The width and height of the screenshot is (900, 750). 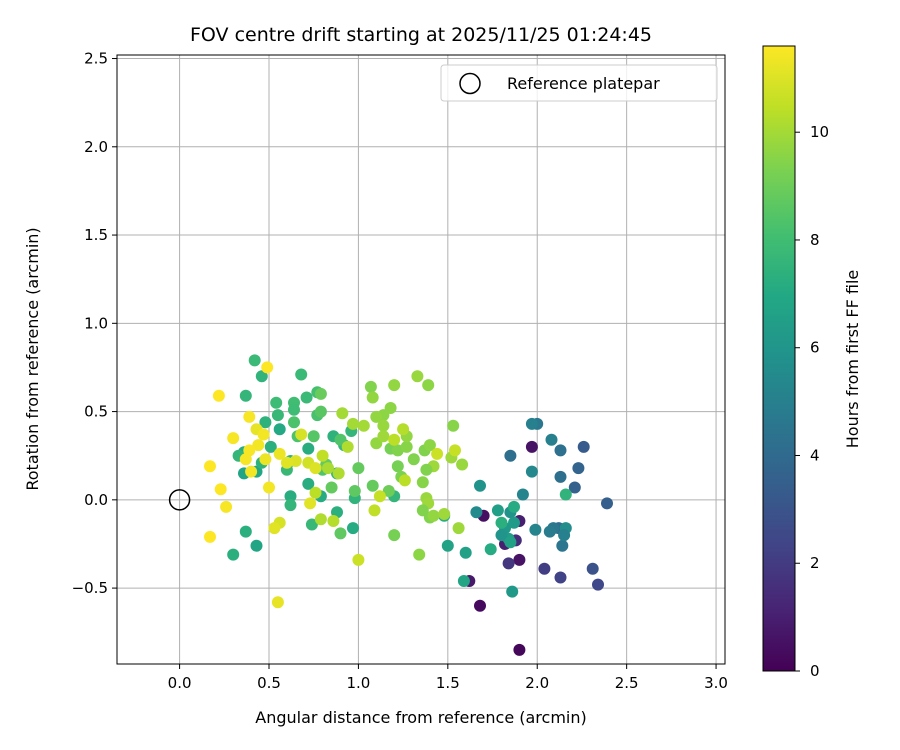 I want to click on y-axis-ticks: −0.5 0.0 0.5 1.0 1.5 2.0 2.5, so click(x=94, y=323).